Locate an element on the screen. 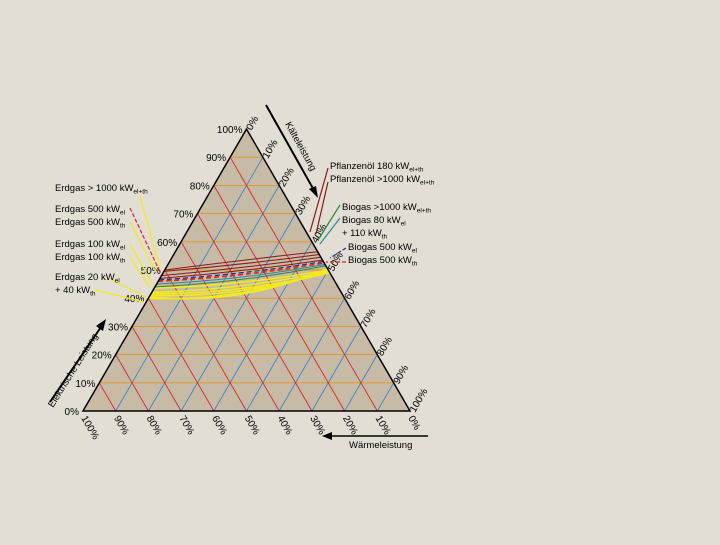 The height and width of the screenshot is (545, 720). region-curves is located at coordinates (239, 275).